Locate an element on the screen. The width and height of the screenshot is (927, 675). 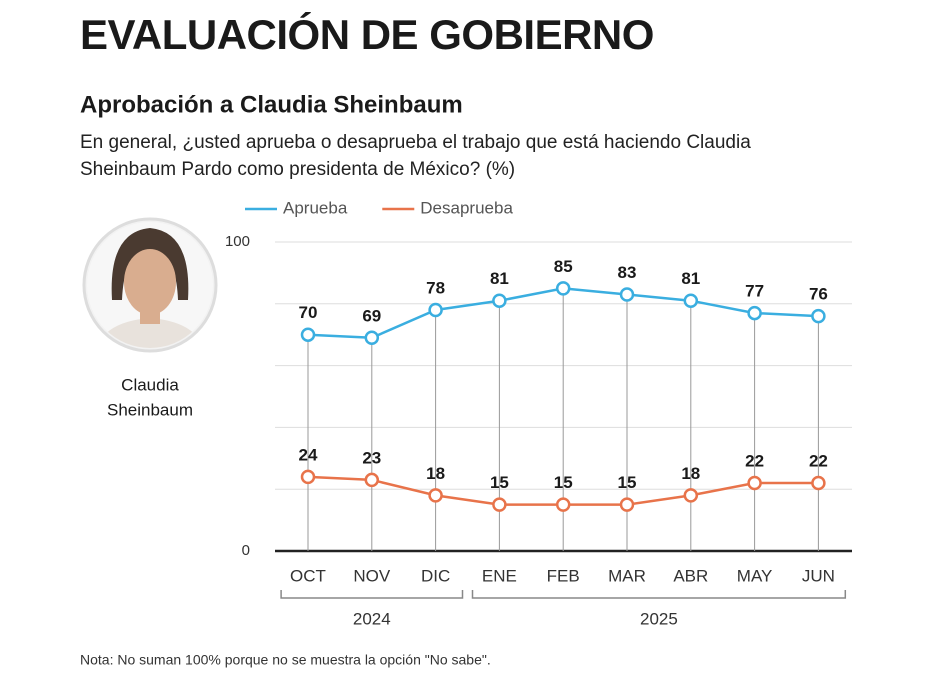
x-tick-label: ABR is located at coordinates (690, 575).